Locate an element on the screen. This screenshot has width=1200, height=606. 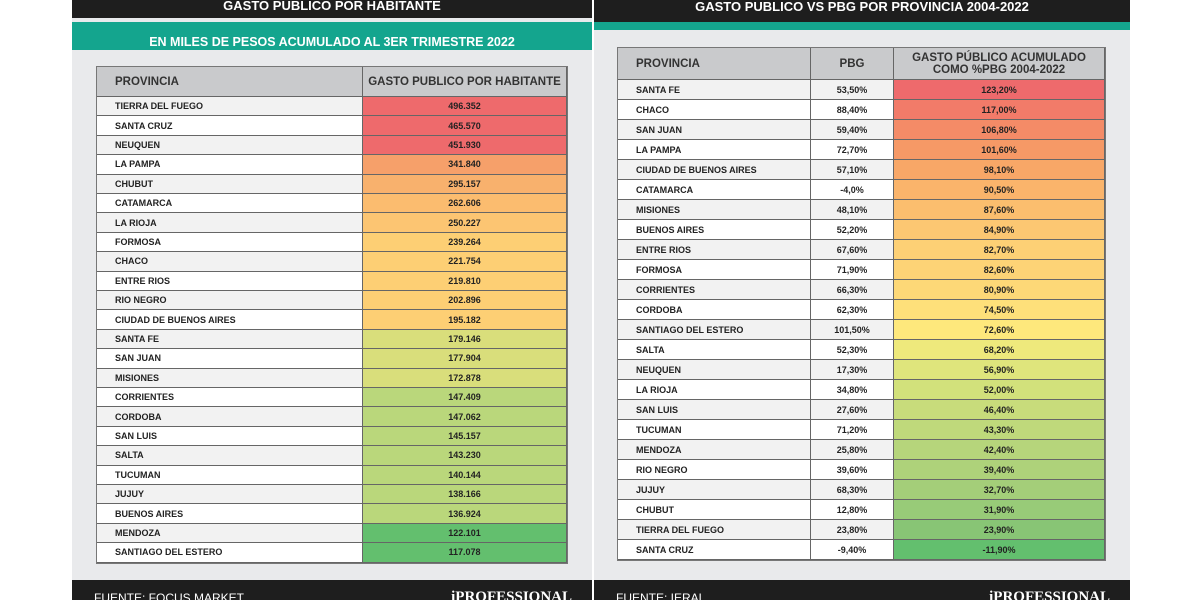
value-cell: 82,70% is located at coordinates (999, 250).